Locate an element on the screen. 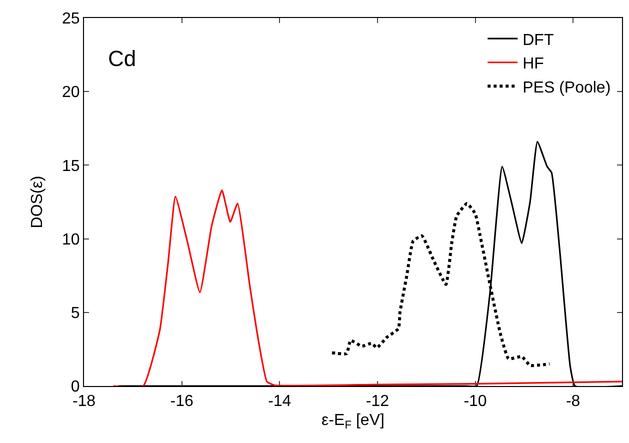 Image resolution: width=629 pixels, height=443 pixels. y-tick-label: 0 is located at coordinates (75, 387).